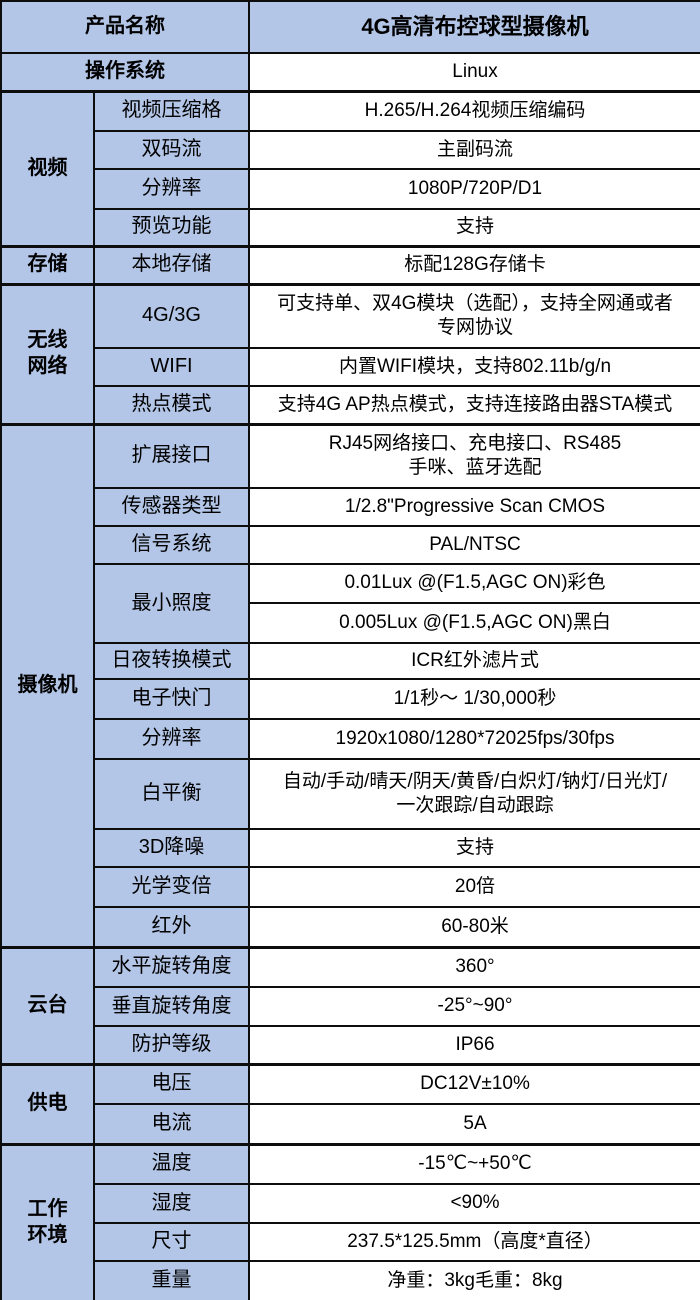 The image size is (700, 1300). What do you see at coordinates (171, 150) in the screenshot?
I see `spec-label: 双码流` at bounding box center [171, 150].